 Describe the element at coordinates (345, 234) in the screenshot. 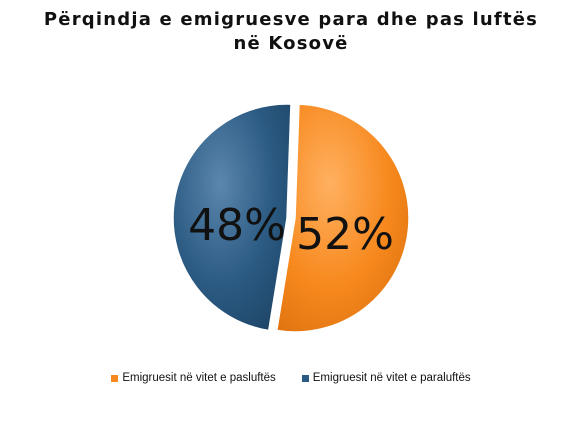

I see `pie-slice-label-1: 52%` at that location.